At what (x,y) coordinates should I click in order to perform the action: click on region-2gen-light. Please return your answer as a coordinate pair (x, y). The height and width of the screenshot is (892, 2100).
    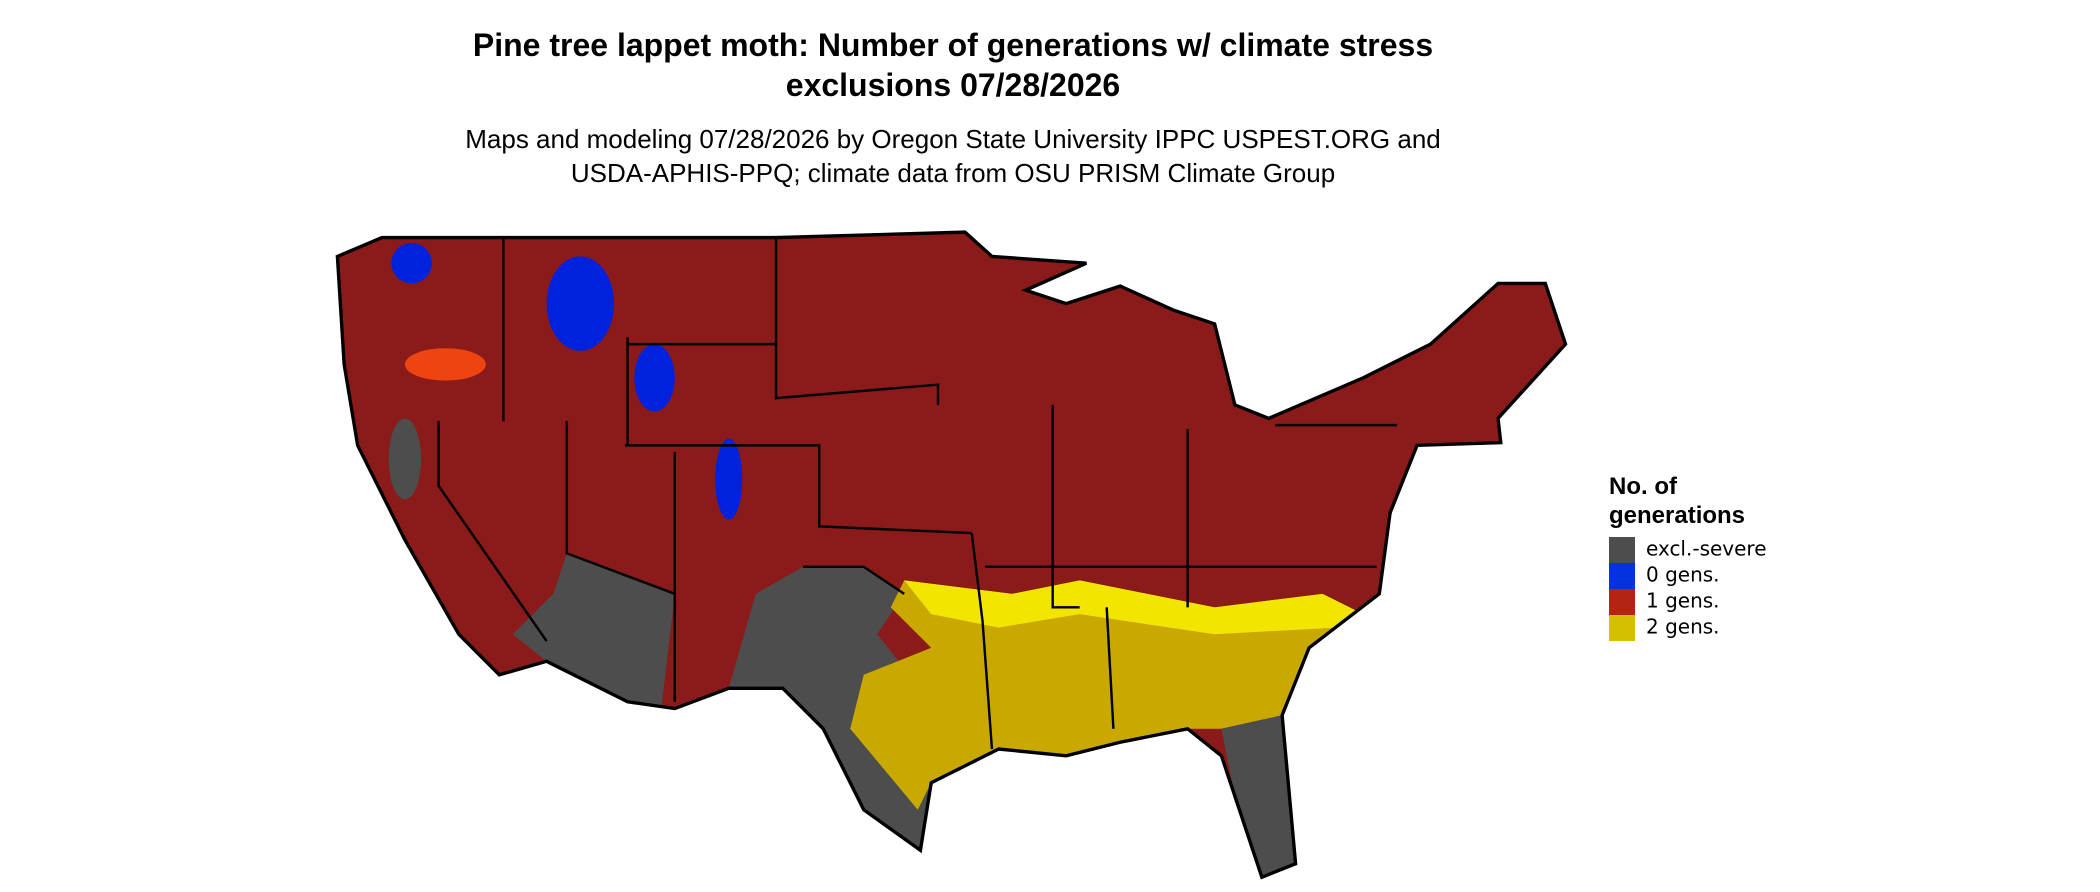
    Looking at the image, I should click on (1134, 607).